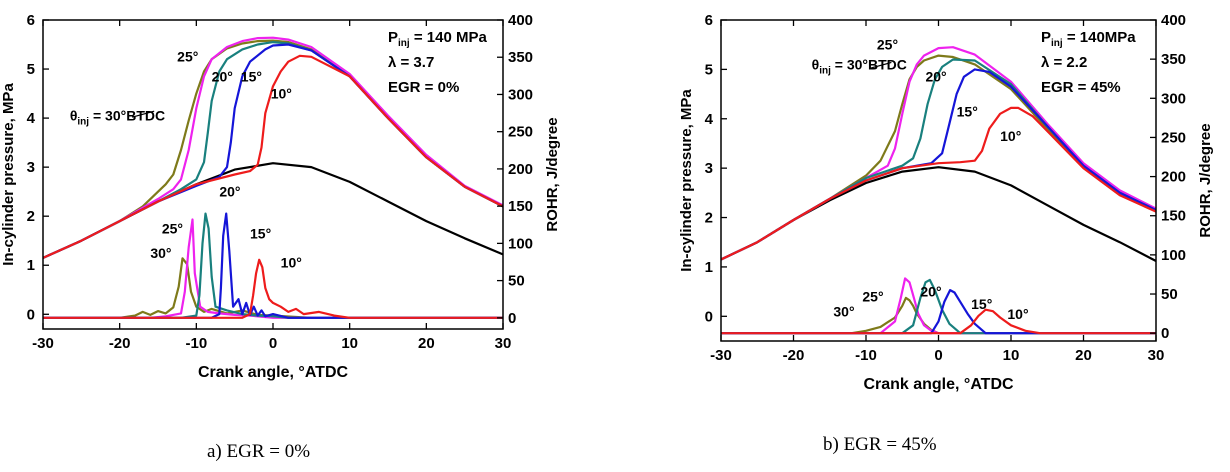 This screenshot has height=472, width=1230. What do you see at coordinates (880, 444) in the screenshot?
I see `caption-egr-45: b) EGR = 45%` at bounding box center [880, 444].